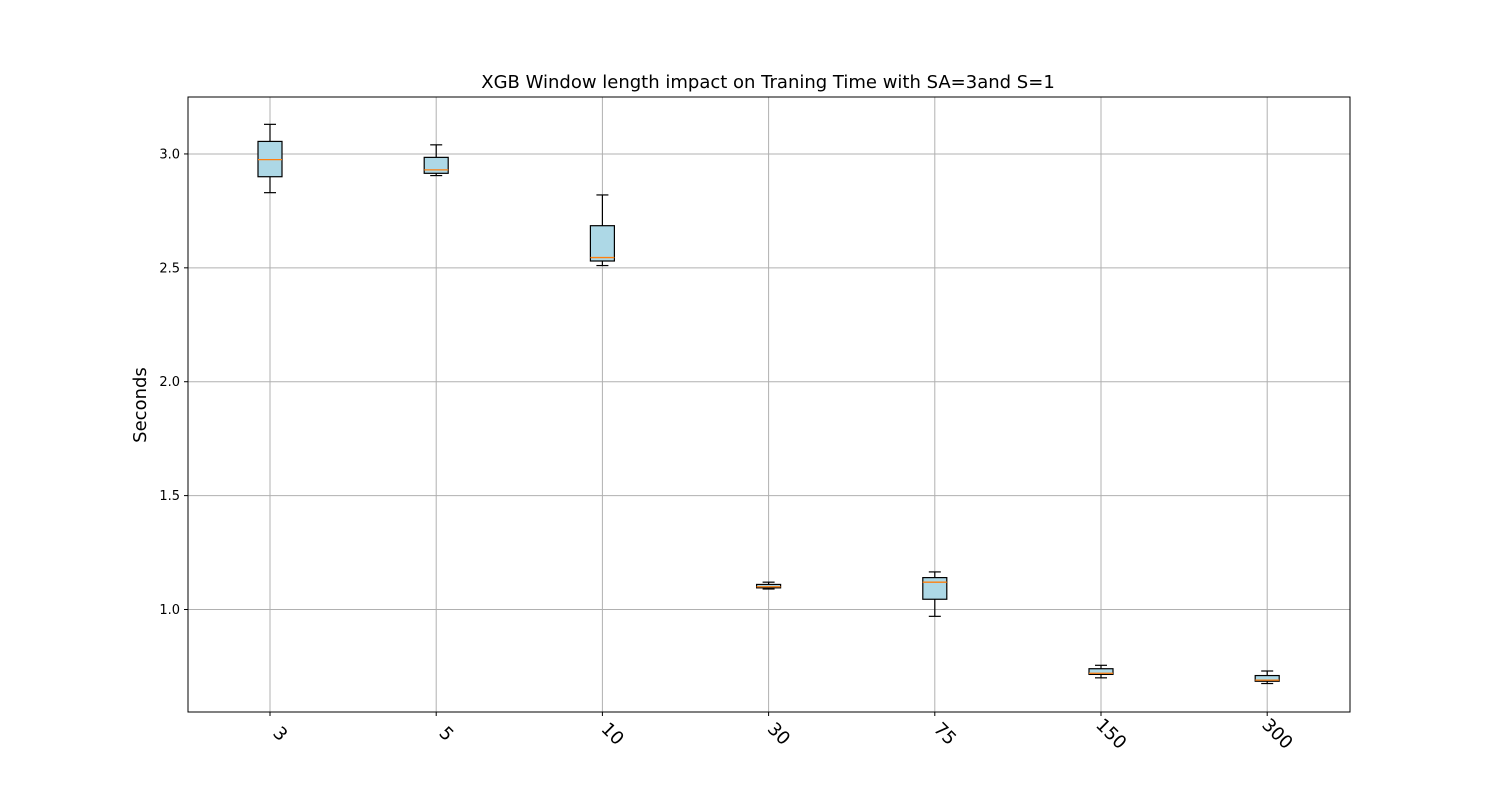 Image resolution: width=1500 pixels, height=800 pixels. What do you see at coordinates (169, 382) in the screenshot?
I see `y-tick-label: 2.0` at bounding box center [169, 382].